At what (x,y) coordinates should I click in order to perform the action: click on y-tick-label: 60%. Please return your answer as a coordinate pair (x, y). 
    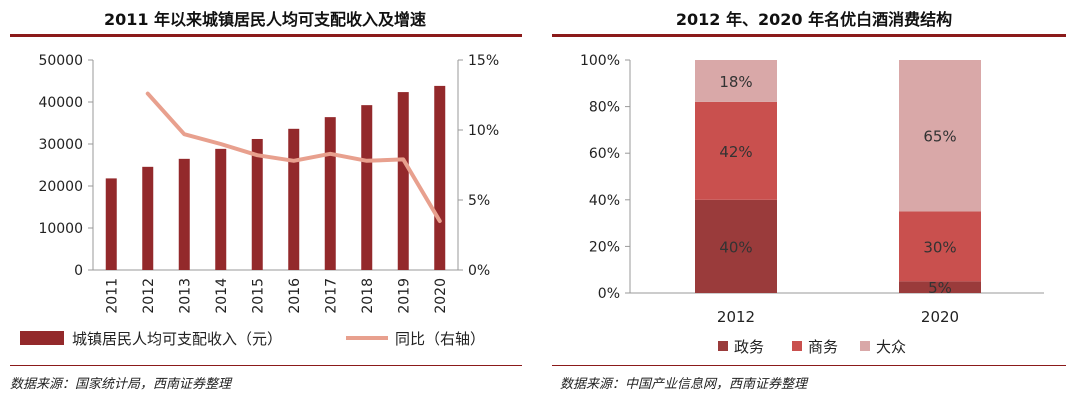
    Looking at the image, I should click on (604, 154).